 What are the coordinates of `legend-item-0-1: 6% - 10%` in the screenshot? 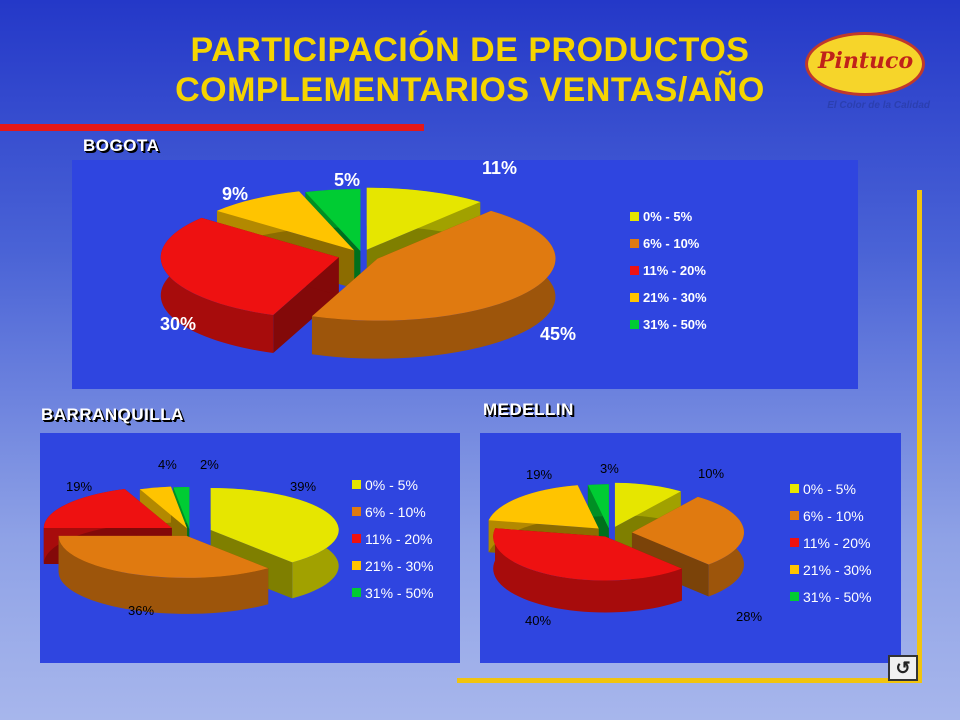 It's located at (668, 243).